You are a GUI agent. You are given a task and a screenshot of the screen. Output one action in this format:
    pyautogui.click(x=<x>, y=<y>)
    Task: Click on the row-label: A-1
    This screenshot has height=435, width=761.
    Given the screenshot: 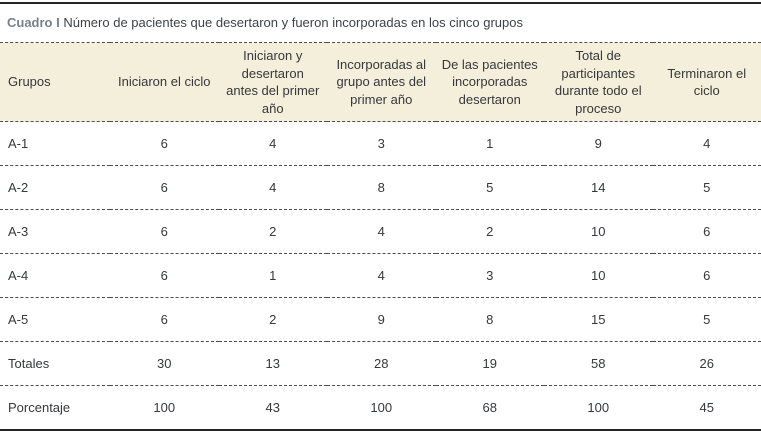 What is the action you would take?
    pyautogui.click(x=55, y=143)
    